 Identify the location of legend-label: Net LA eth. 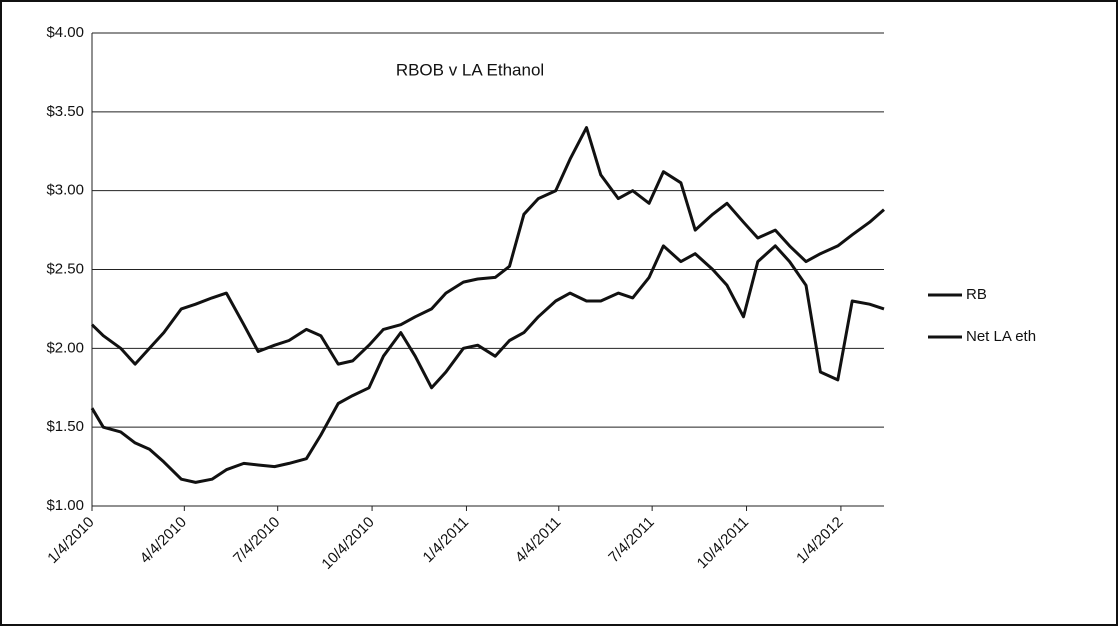
(1001, 336).